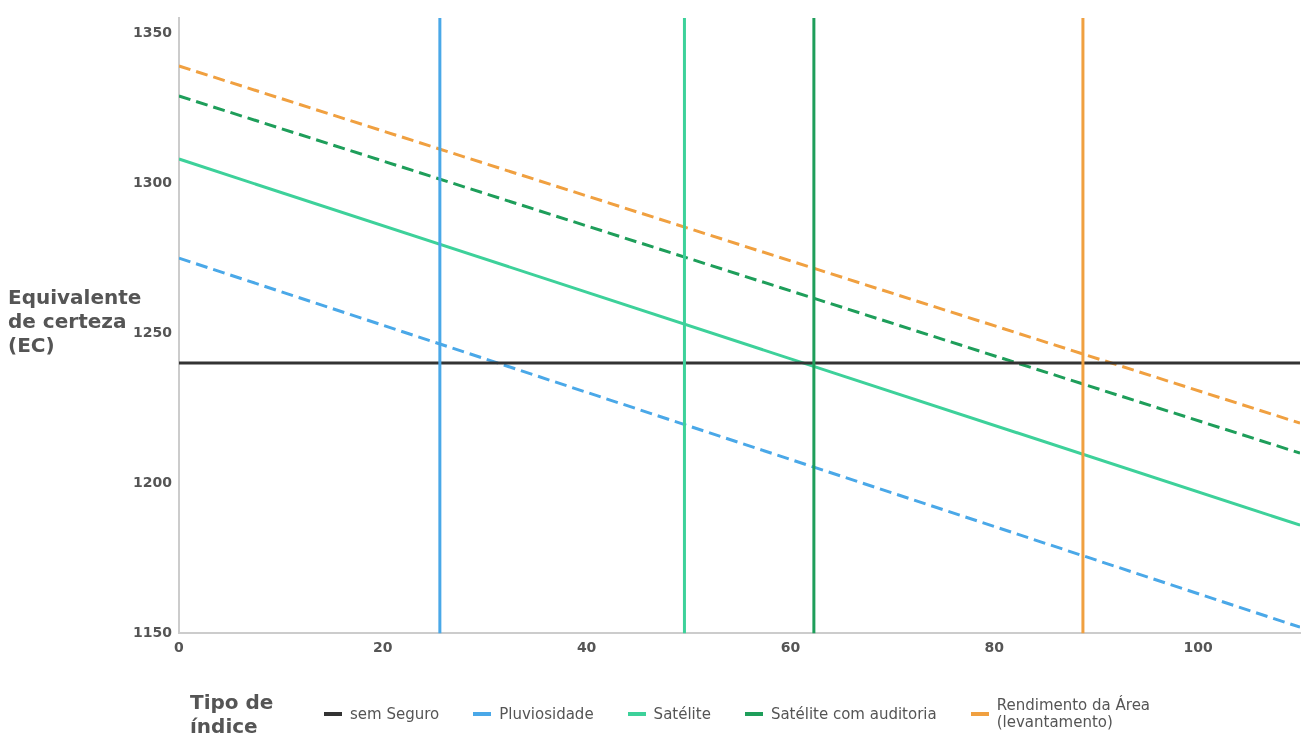 The image size is (1306, 742). What do you see at coordinates (546, 713) in the screenshot?
I see `legend-label: Pluviosidade` at bounding box center [546, 713].